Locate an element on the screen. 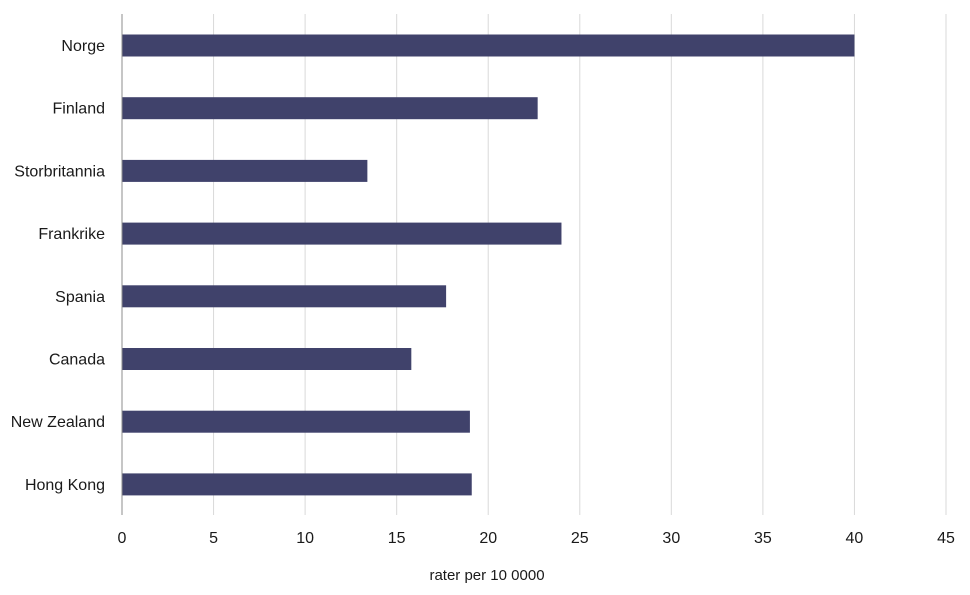 This screenshot has width=970, height=595. bar-norge is located at coordinates (488, 45).